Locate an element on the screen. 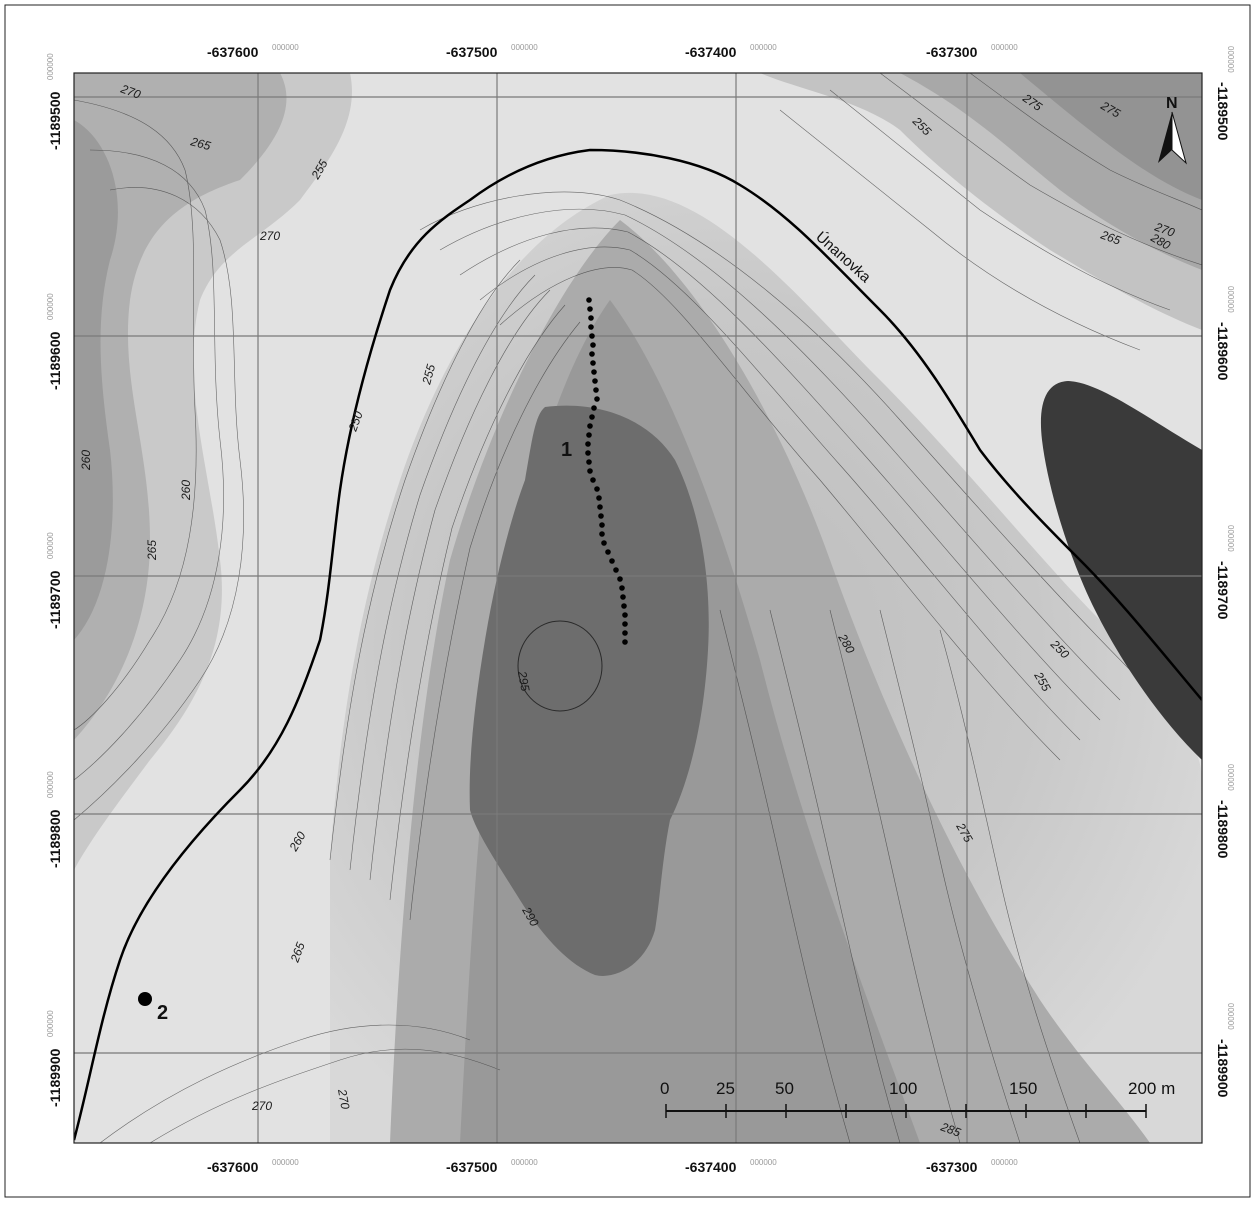 The image size is (1255, 1207). y-label-right-1-dec: 000000 is located at coordinates (1230, 59).